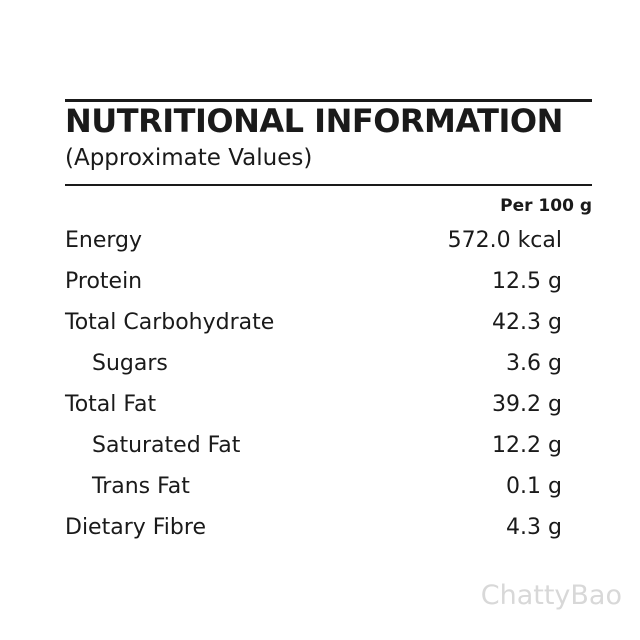  Describe the element at coordinates (504, 240) in the screenshot. I see `row-value: 572.0 kcal` at that location.